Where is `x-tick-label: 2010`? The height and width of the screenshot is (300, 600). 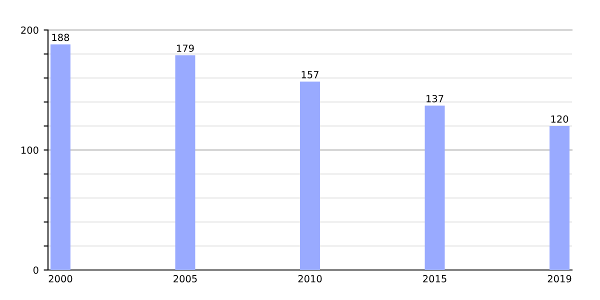
x-tick-label: 2010 is located at coordinates (310, 278).